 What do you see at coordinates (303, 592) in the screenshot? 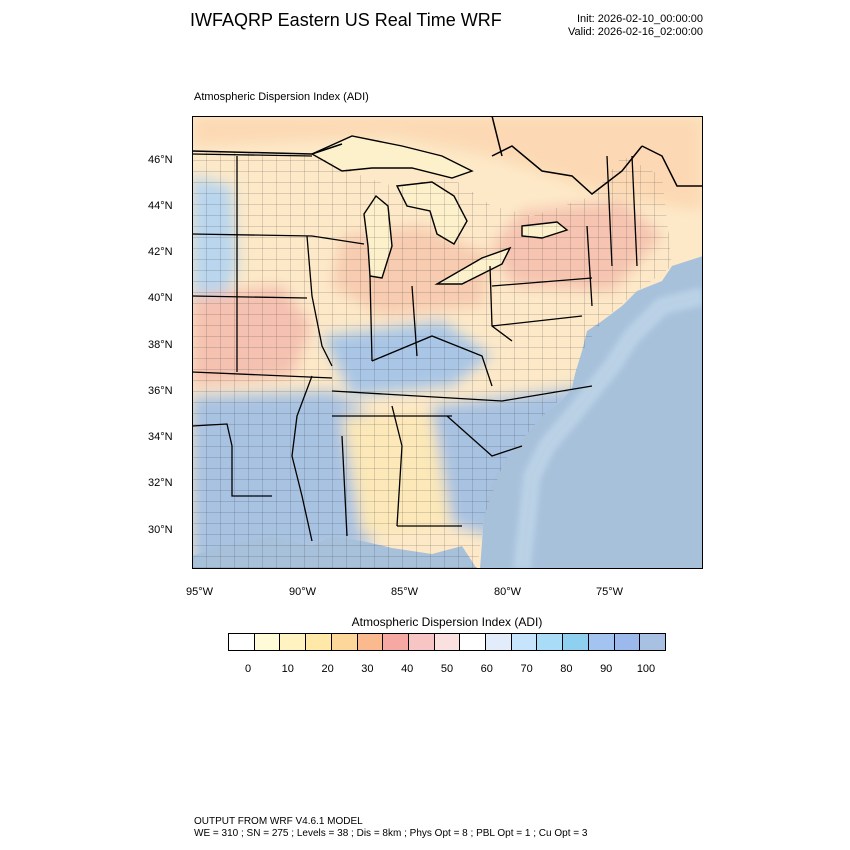
I see `lon-label: 90°W` at bounding box center [303, 592].